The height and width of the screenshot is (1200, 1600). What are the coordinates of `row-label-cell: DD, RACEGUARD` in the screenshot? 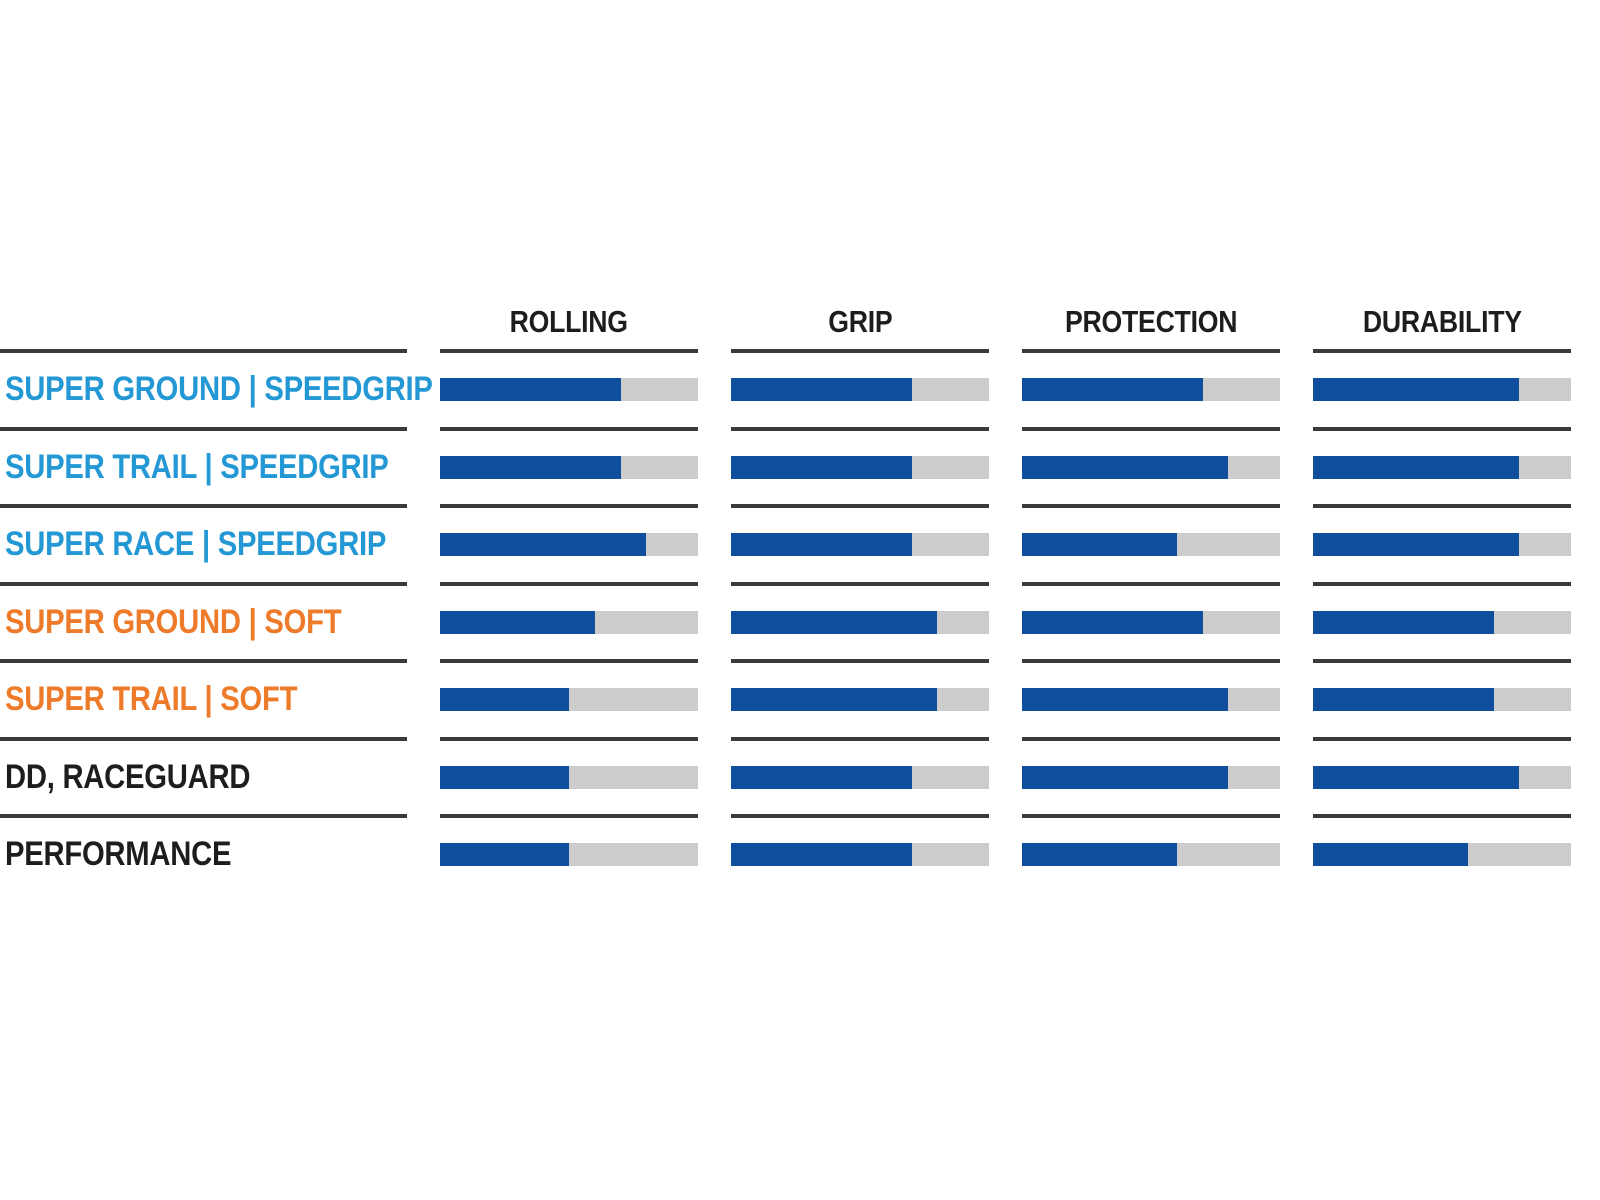 It's located at (203, 775).